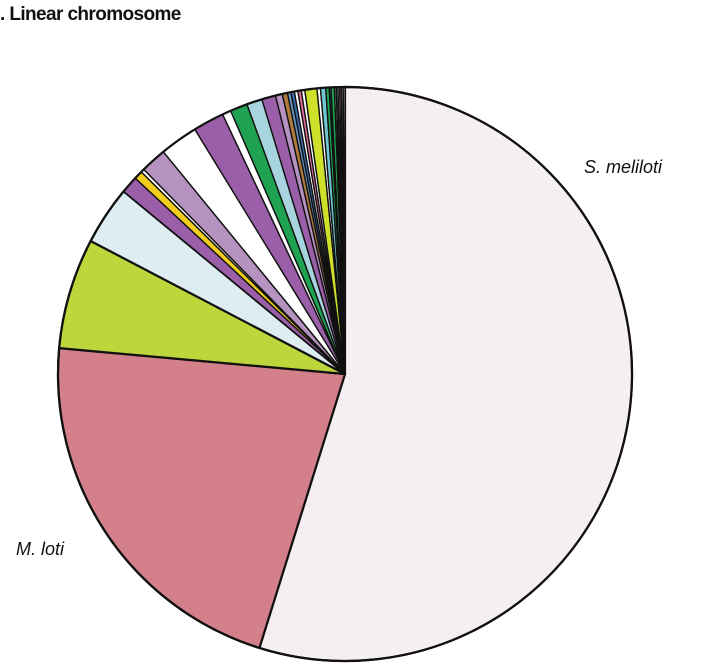  Describe the element at coordinates (40, 549) in the screenshot. I see `slice-label-m-loti: M. loti` at that location.